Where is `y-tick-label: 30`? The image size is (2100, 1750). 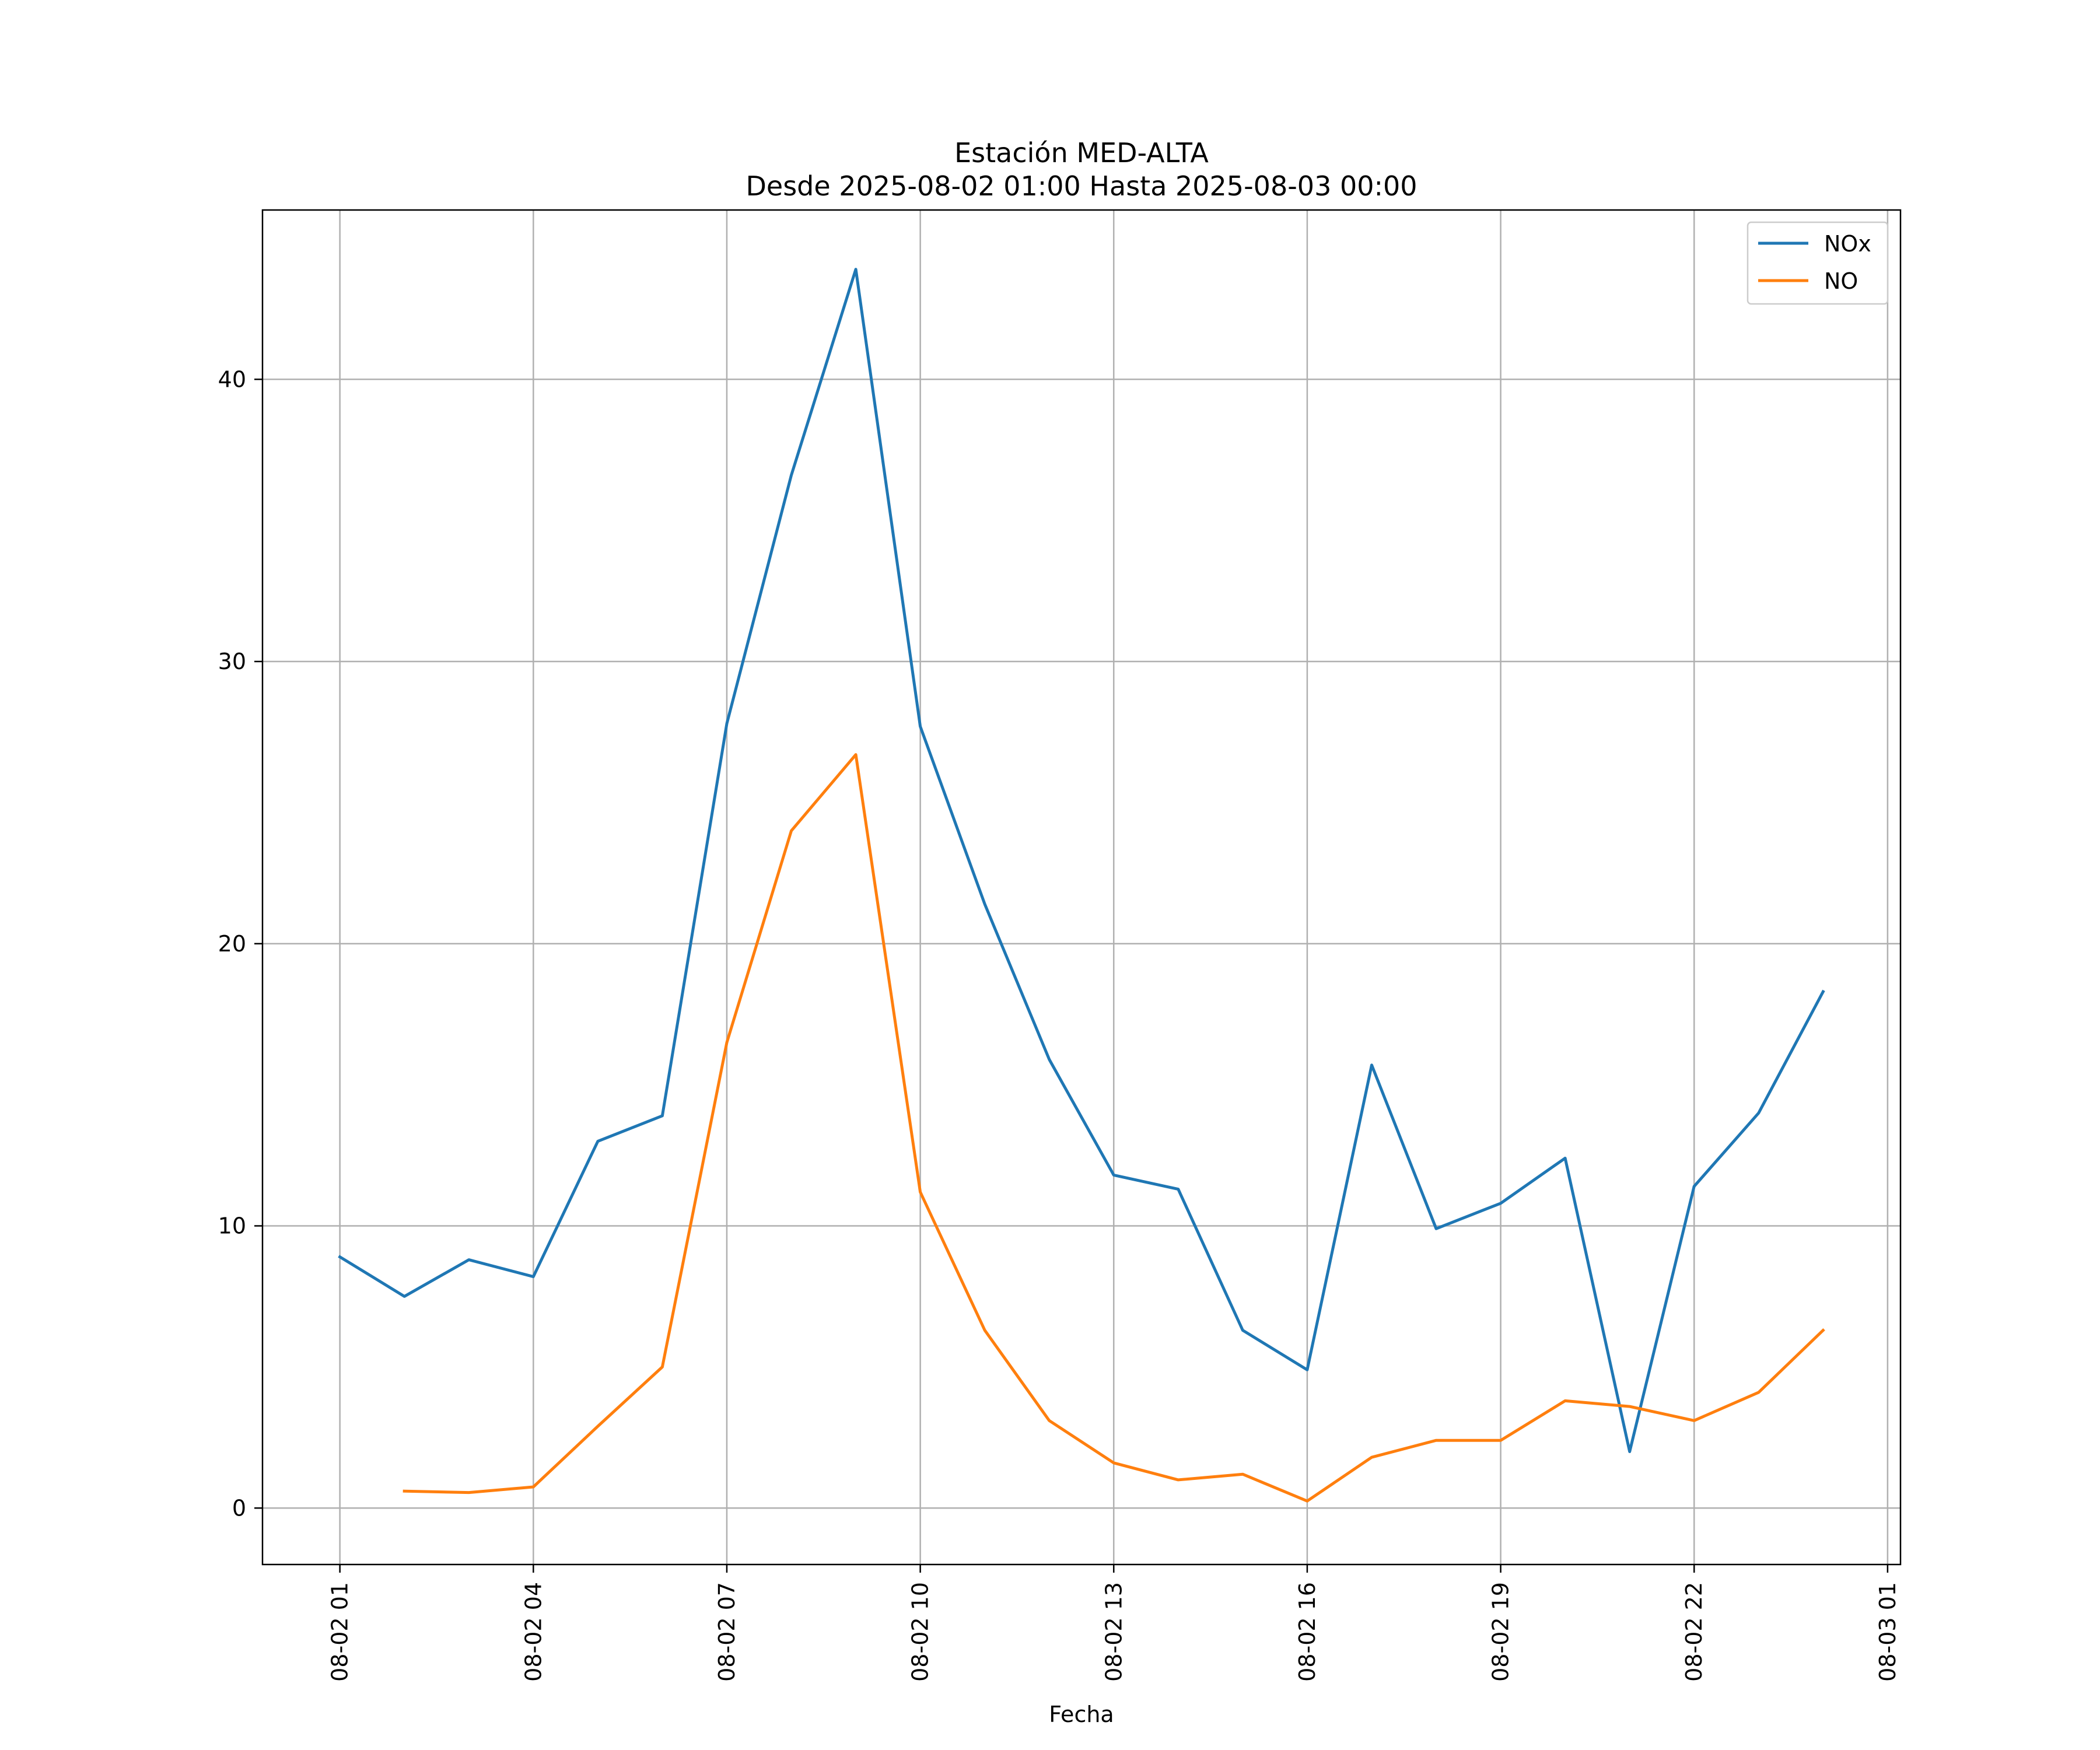 y-tick-label: 30 is located at coordinates (232, 661).